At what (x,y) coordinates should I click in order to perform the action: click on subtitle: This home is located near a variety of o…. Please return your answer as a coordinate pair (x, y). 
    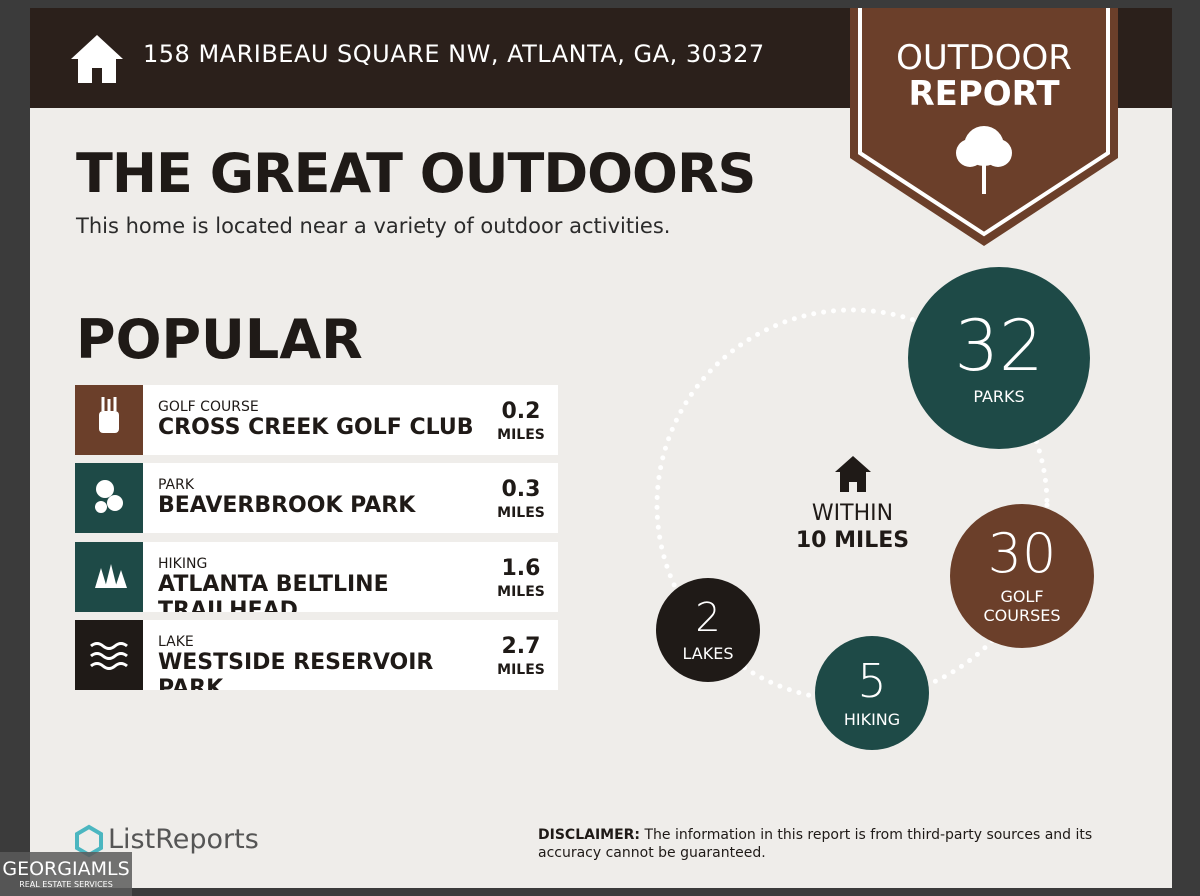
    Looking at the image, I should click on (373, 226).